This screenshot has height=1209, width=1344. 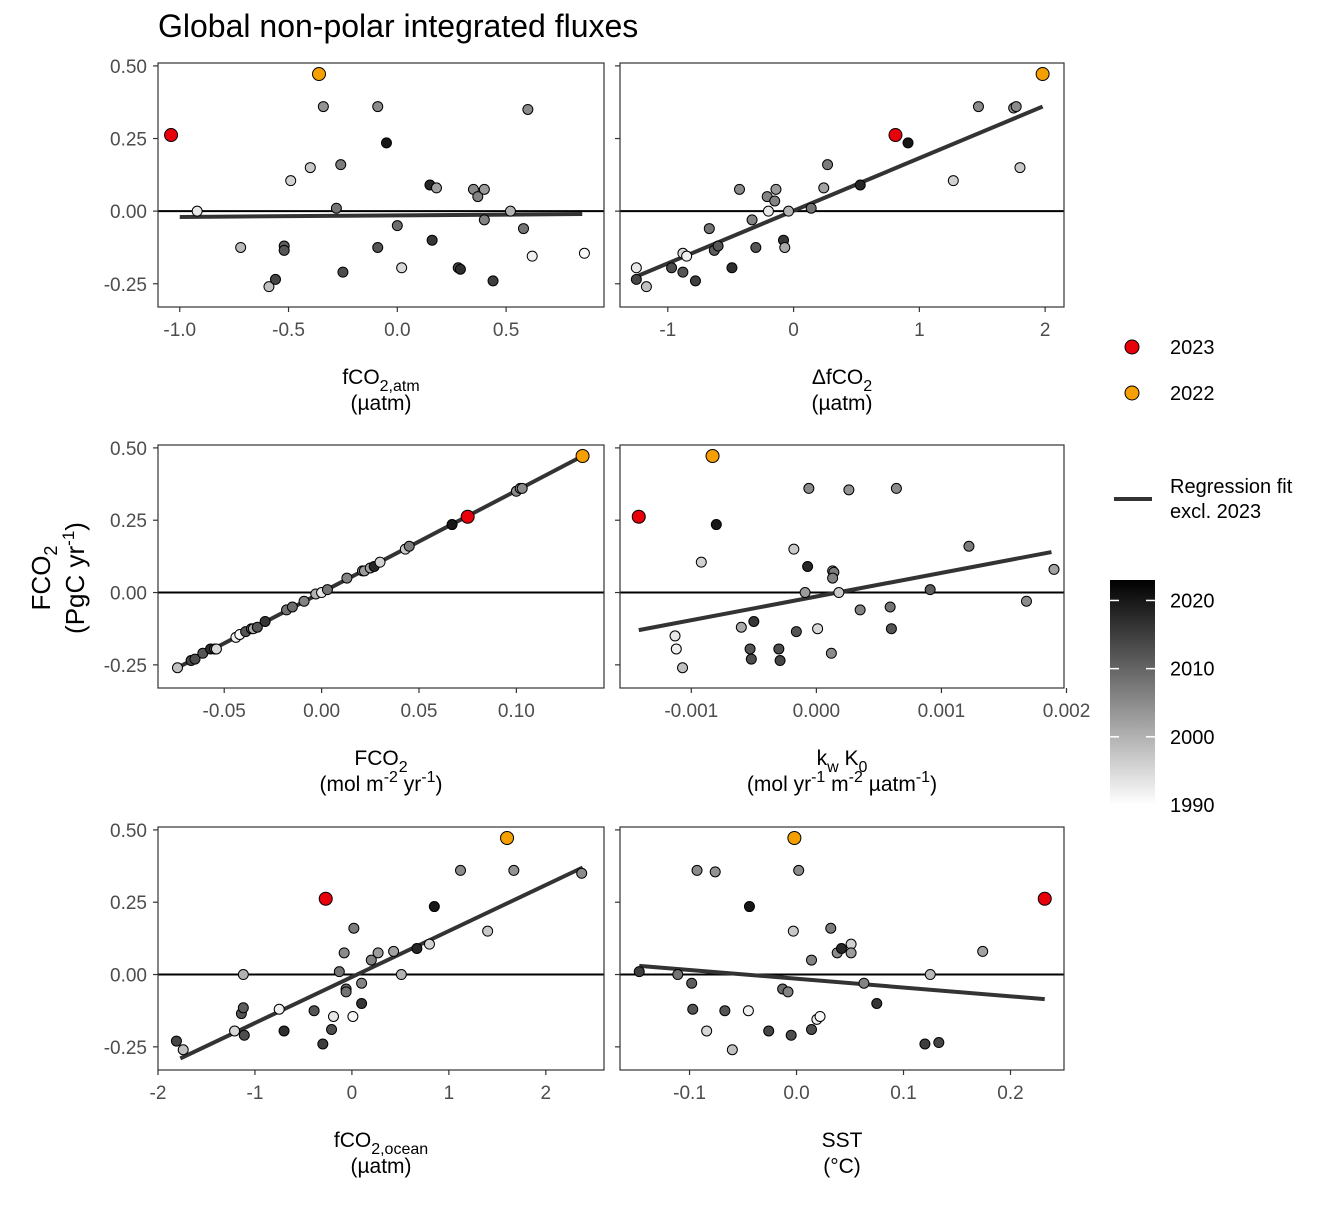 I want to click on x-axis-title-segment: (mol m, so click(x=352, y=784).